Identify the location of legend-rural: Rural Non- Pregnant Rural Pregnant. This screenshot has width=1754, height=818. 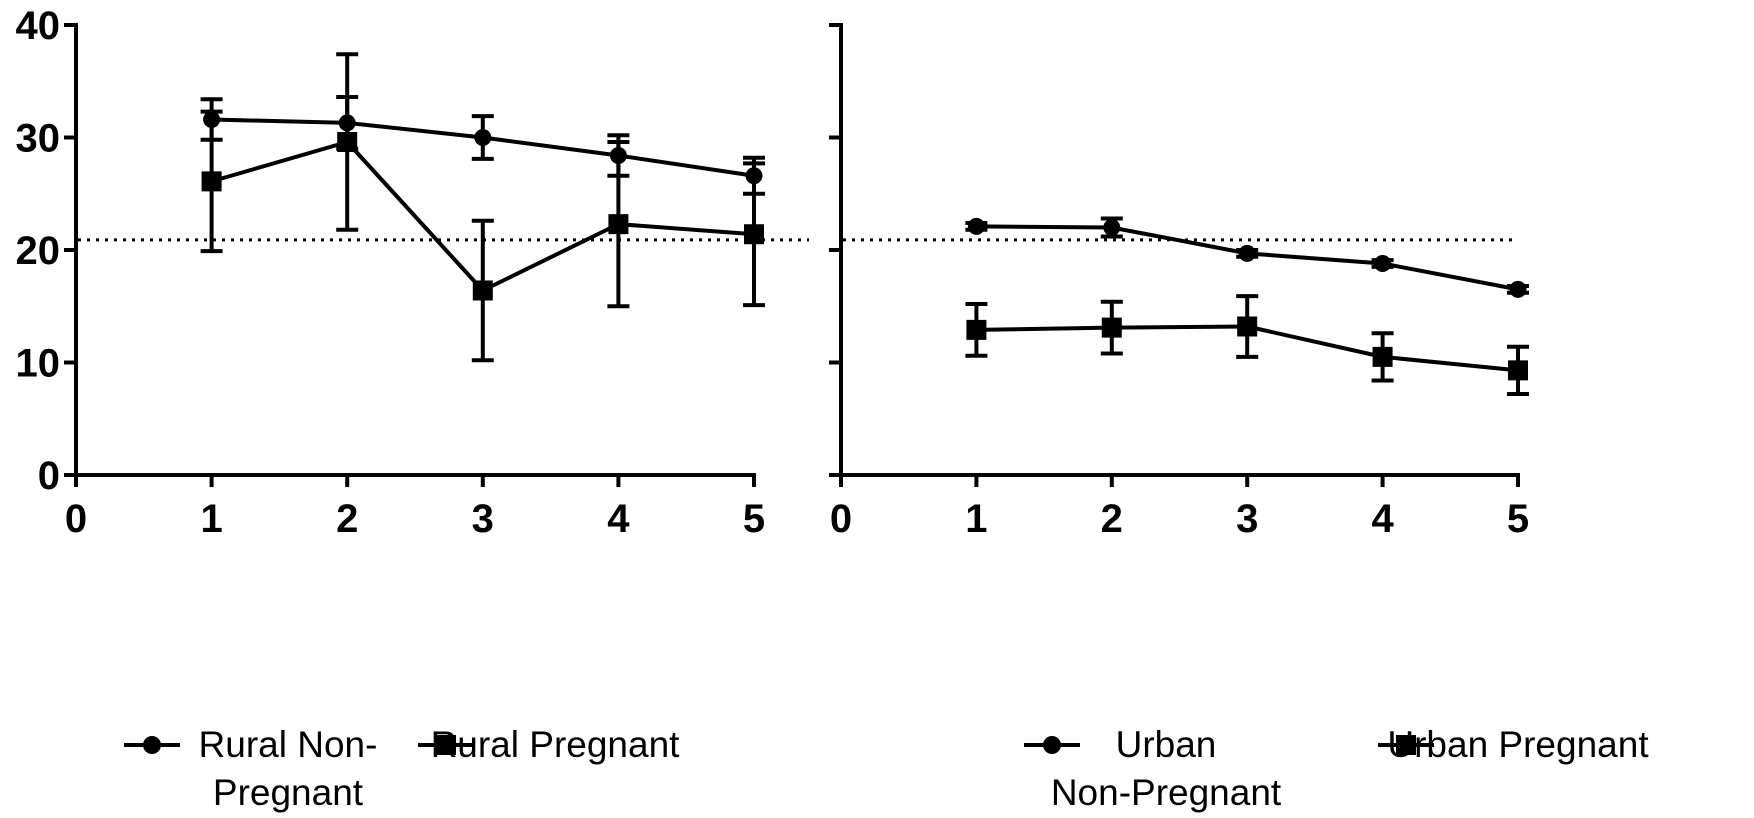
(402, 768).